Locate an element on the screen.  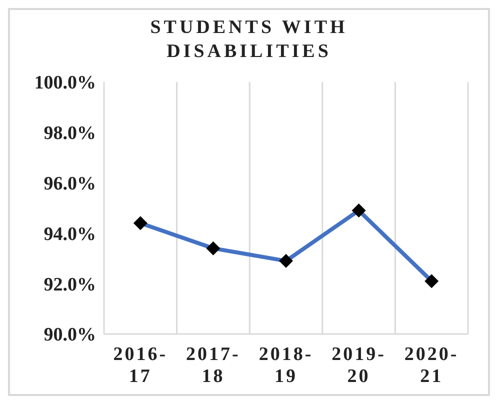
y-tick-label: 98.0% is located at coordinates (70, 133).